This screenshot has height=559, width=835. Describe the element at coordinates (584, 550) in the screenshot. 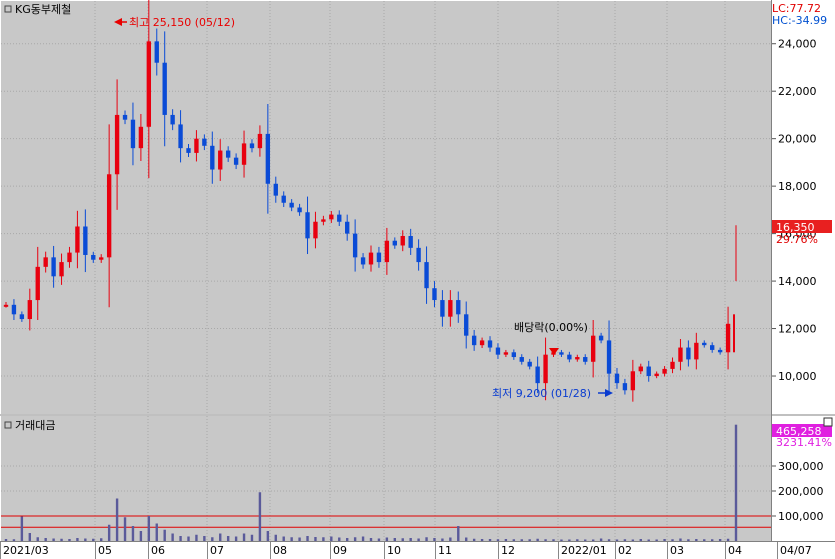

I see `time-tick-label: 2022/01` at that location.